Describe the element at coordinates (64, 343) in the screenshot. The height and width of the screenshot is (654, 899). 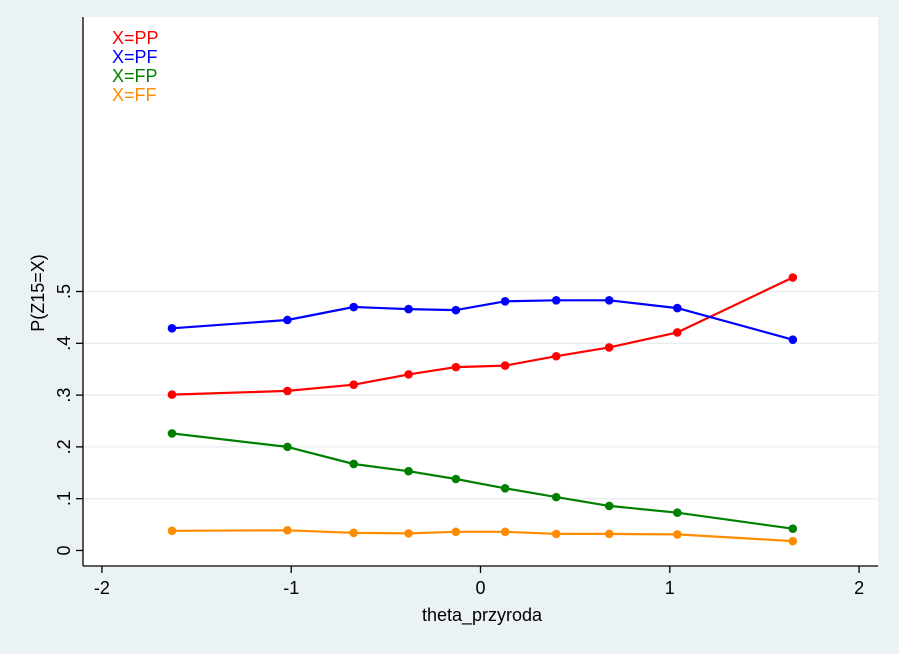
I see `y-tick-label: .4` at that location.